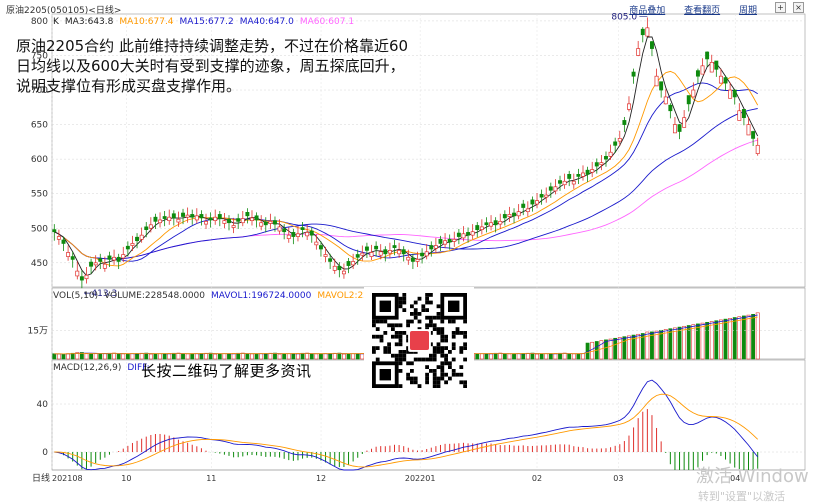 The image size is (817, 504). Describe the element at coordinates (64, 11) in the screenshot. I see `chart-title: 原油2205(050105)<日线>` at that location.